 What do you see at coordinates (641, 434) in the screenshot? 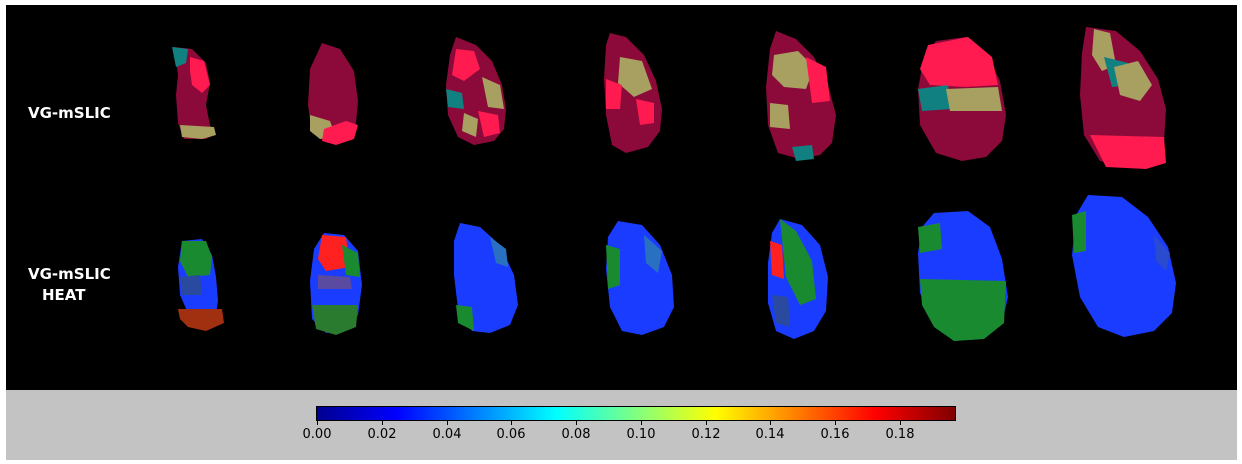
I see `colorbar-tick-label: 0.10` at bounding box center [641, 434].